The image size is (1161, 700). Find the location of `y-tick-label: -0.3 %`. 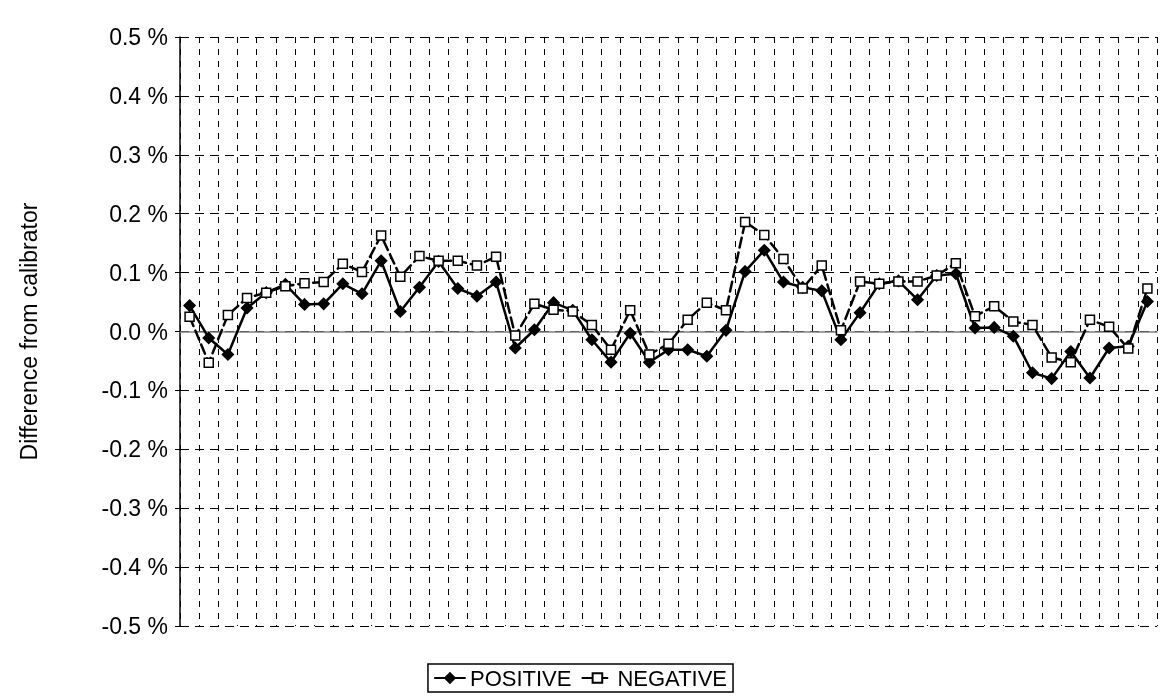

y-tick-label: -0.3 % is located at coordinates (134, 508).